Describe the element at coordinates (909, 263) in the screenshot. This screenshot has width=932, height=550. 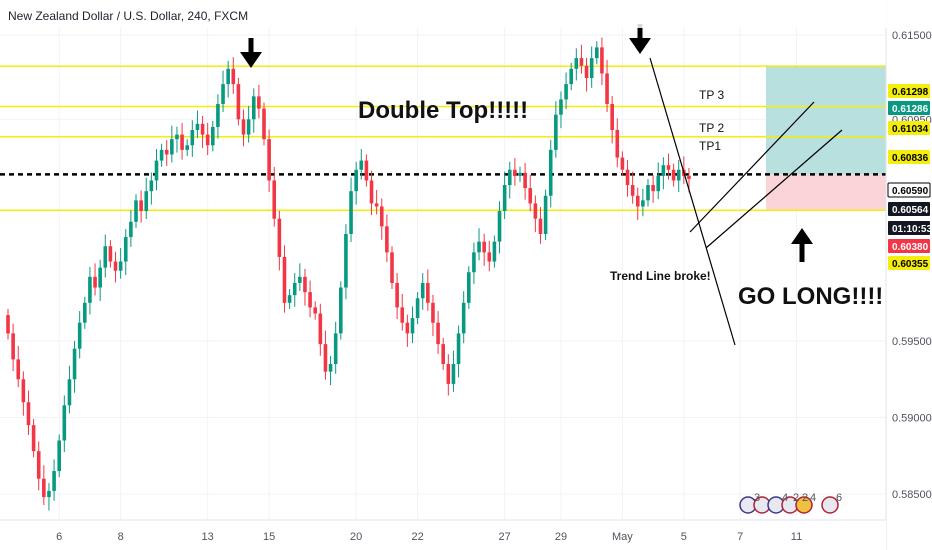
I see `price-tag: 0.60355` at that location.